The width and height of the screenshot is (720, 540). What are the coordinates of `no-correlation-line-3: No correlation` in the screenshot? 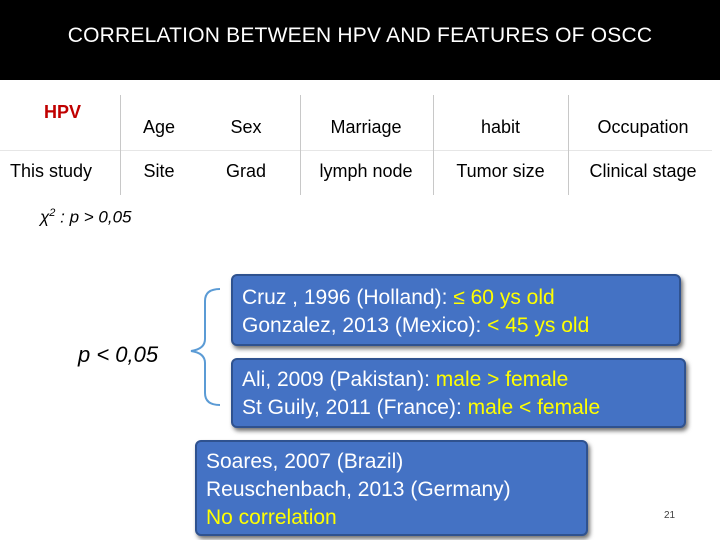 It's located at (271, 517).